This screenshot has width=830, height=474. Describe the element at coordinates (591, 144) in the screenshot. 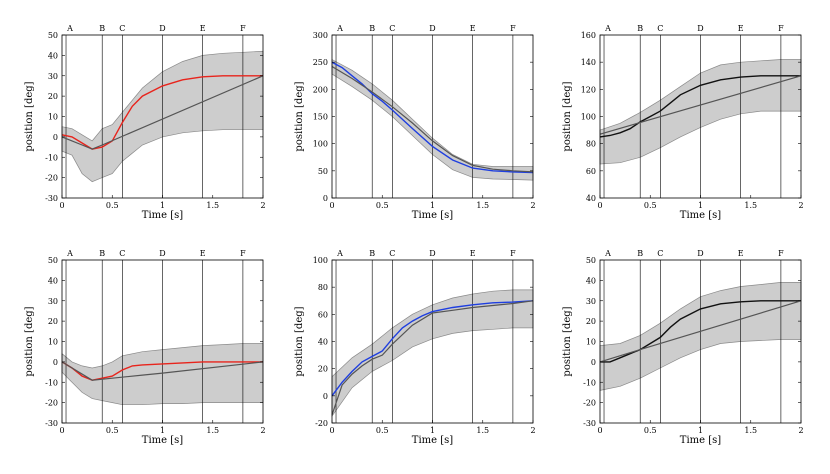

I see `y-tick-label: 80` at that location.